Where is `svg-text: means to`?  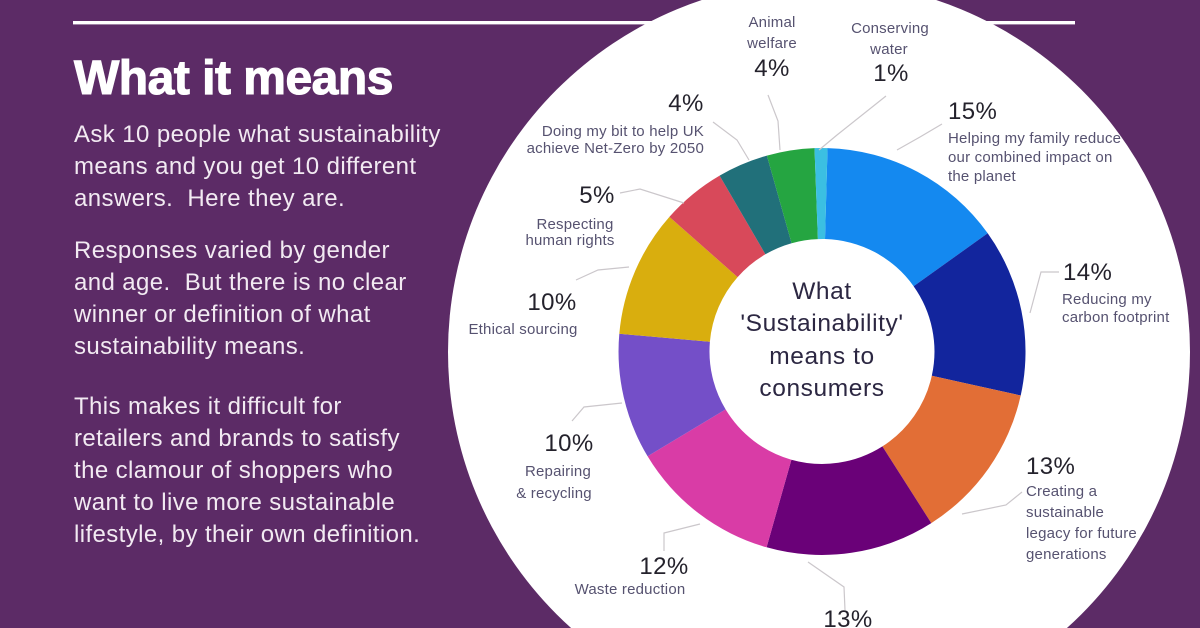 svg-text: means to is located at coordinates (822, 356).